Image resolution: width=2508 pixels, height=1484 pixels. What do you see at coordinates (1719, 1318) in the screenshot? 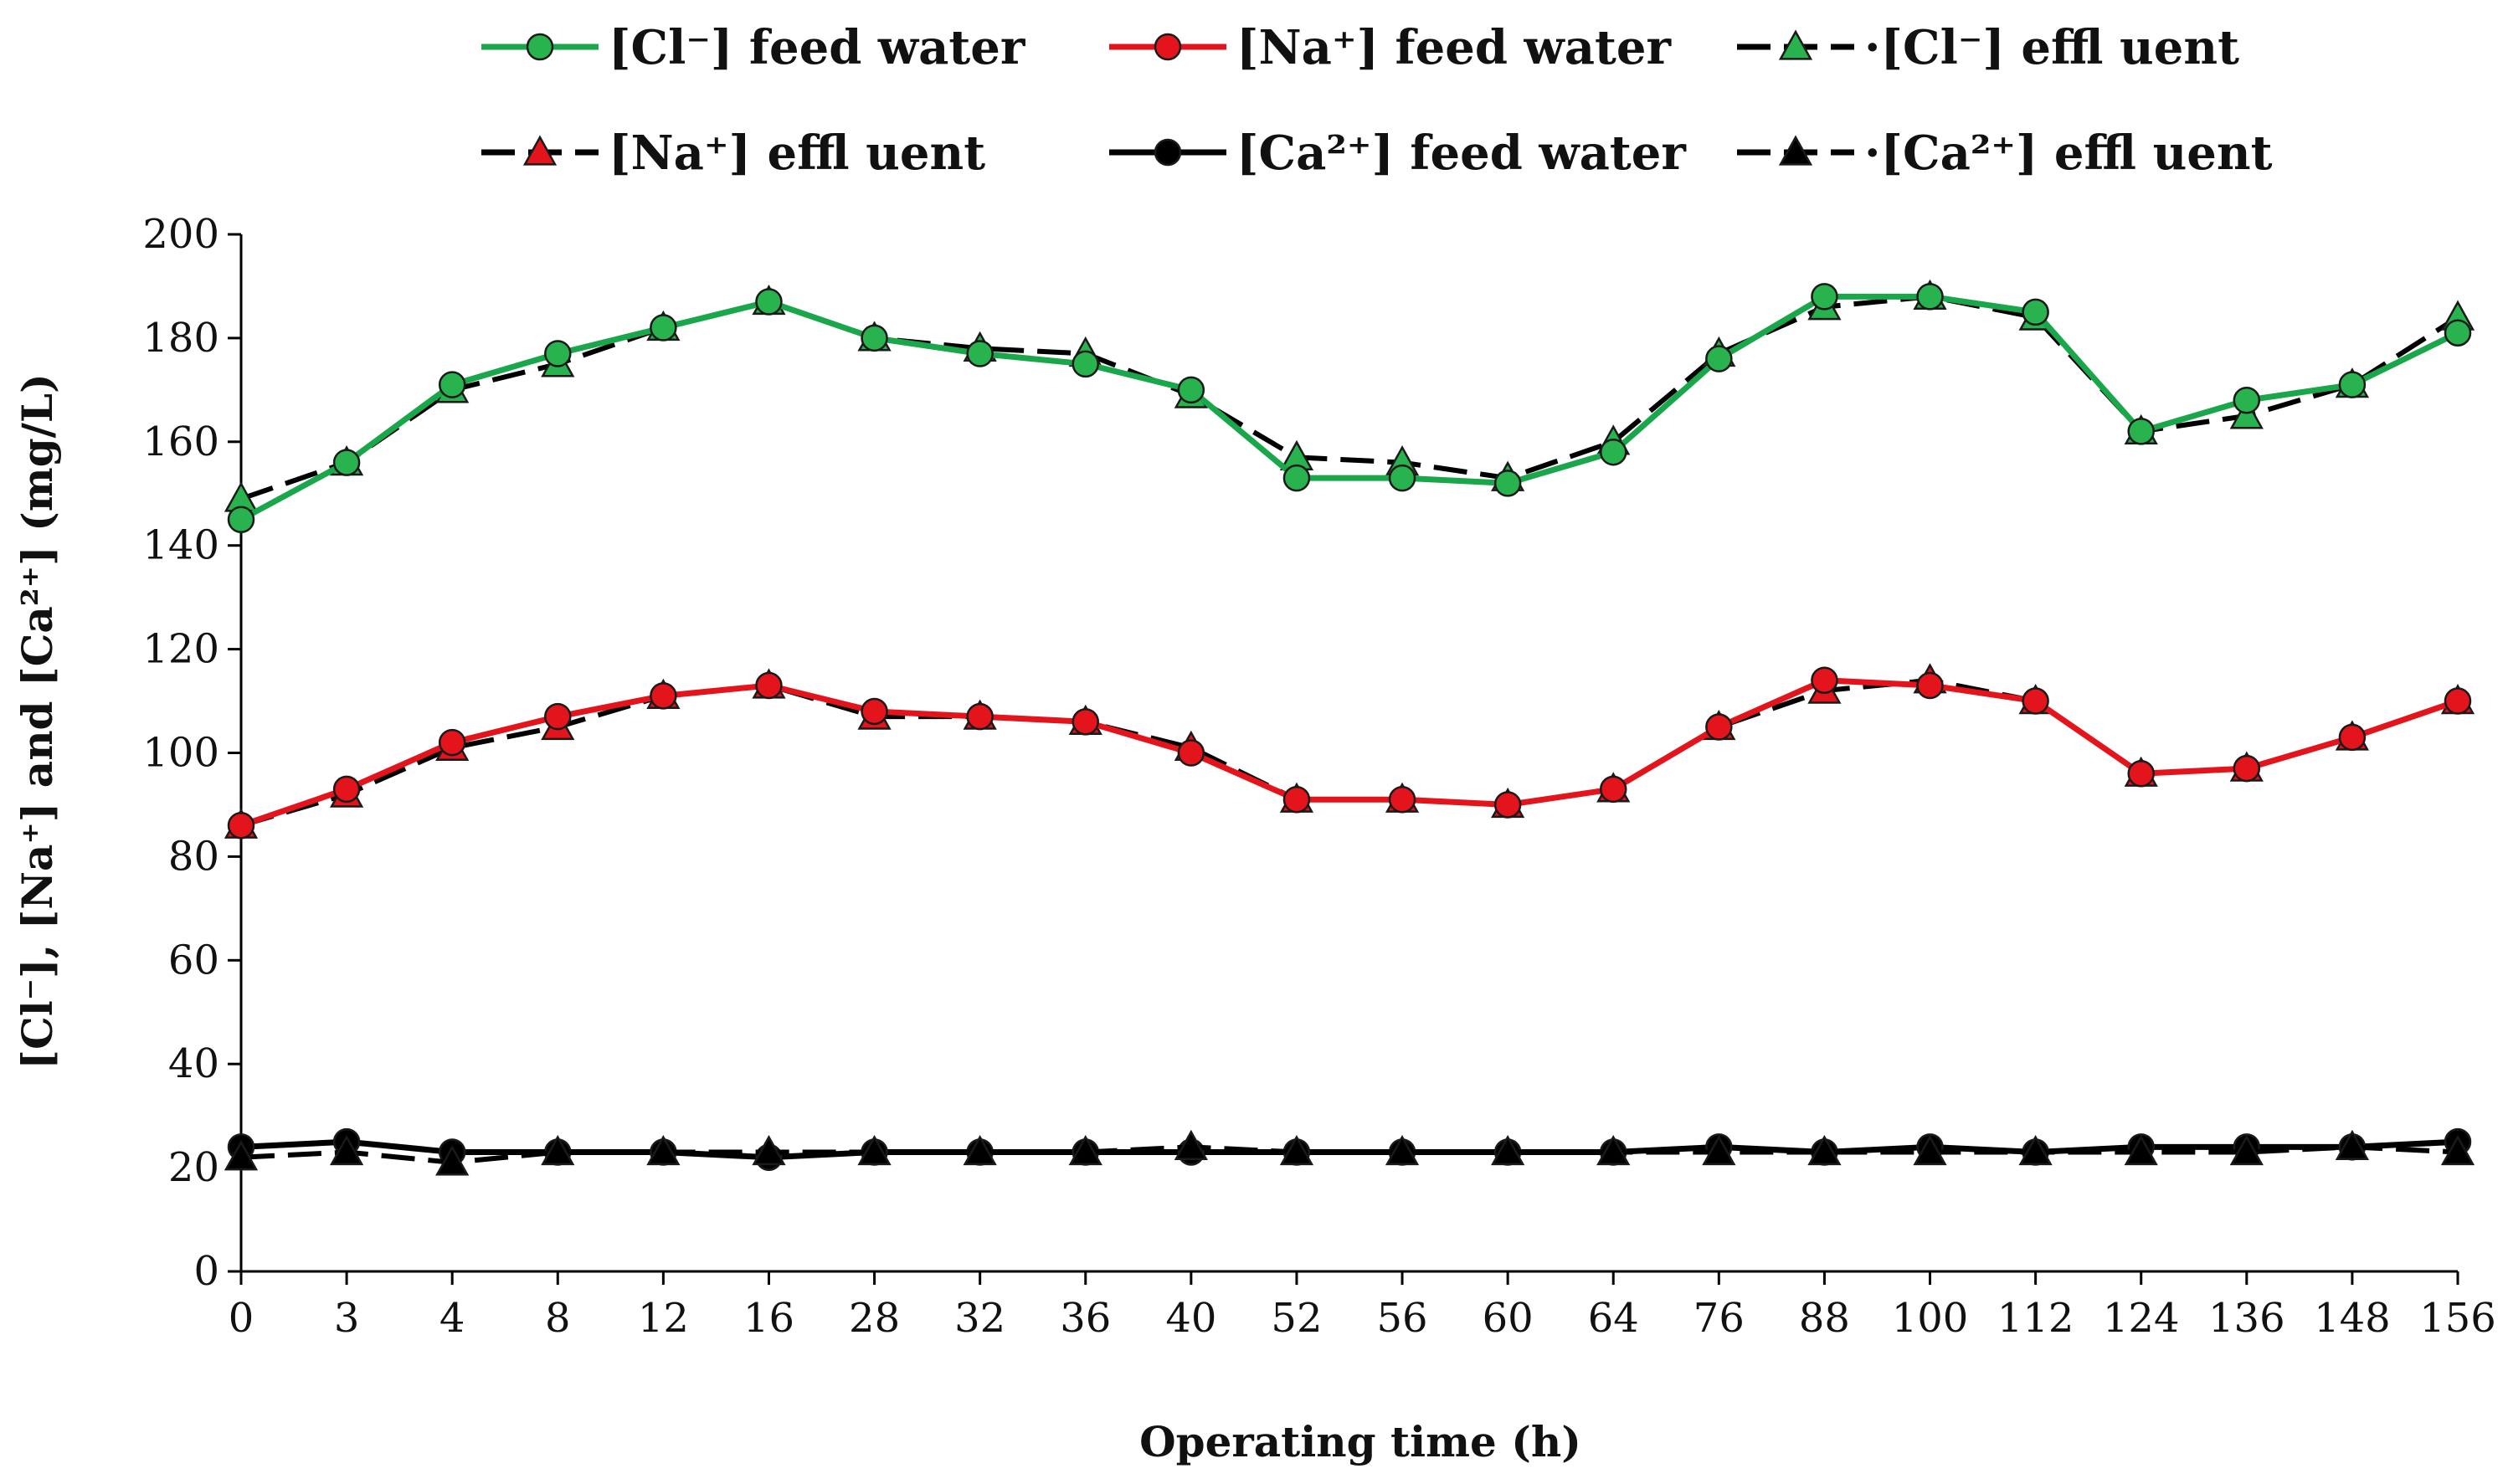
I see `x-tick-label: 76` at bounding box center [1719, 1318].